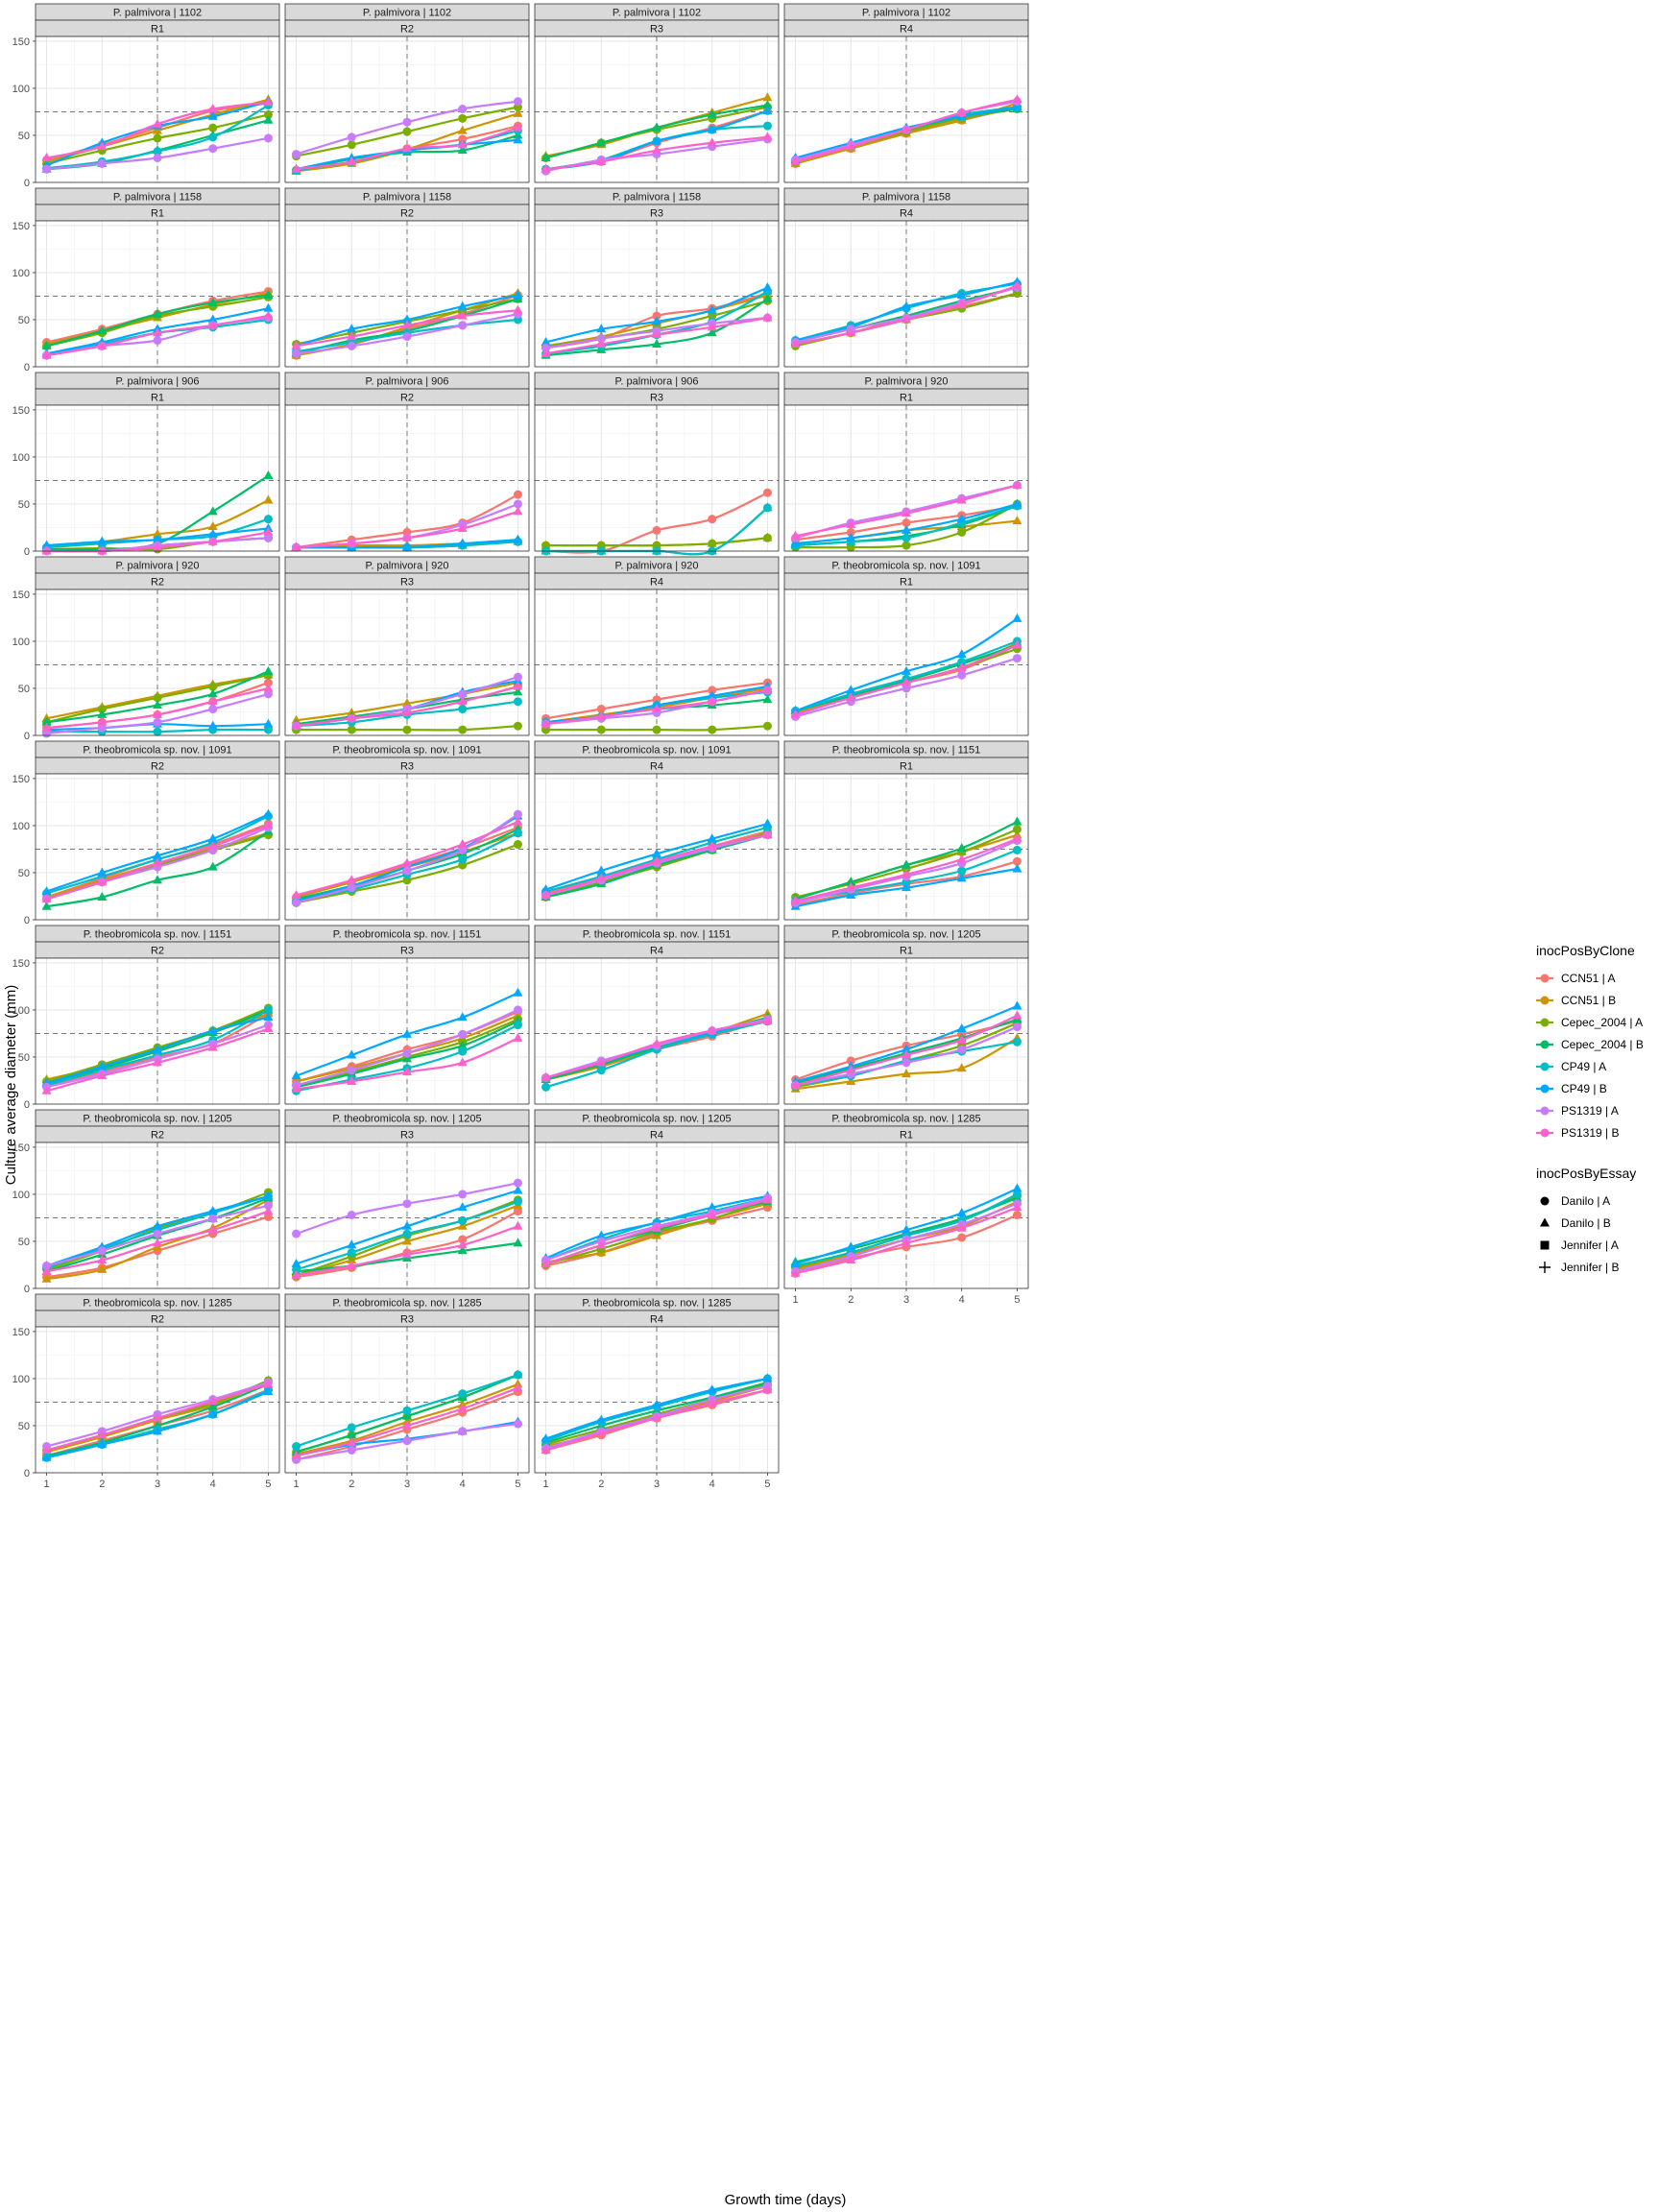  Describe the element at coordinates (407, 1015) in the screenshot. I see `facet-panel: P. theobromicola sp. nov. | 1151 R3` at that location.